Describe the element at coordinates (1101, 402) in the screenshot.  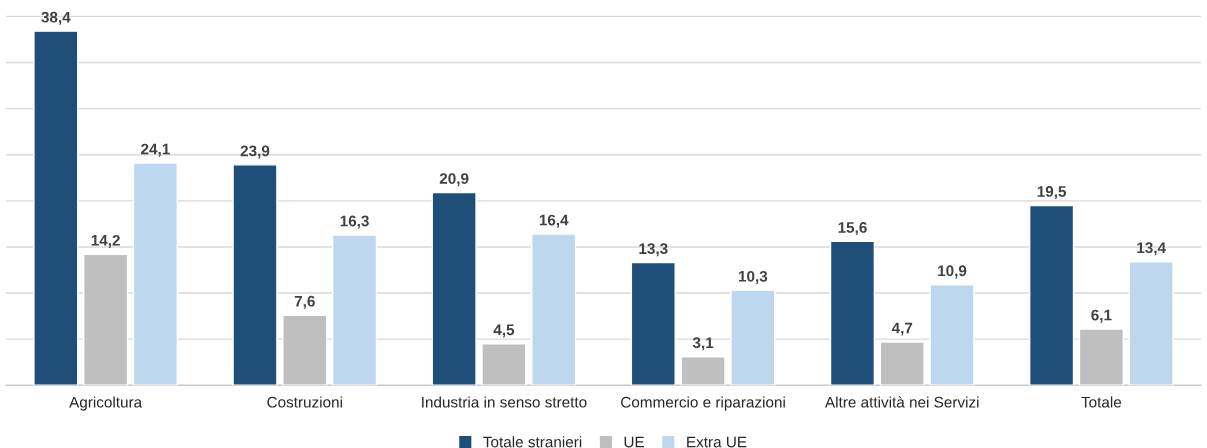
I see `x-tick-label: Totale` at that location.